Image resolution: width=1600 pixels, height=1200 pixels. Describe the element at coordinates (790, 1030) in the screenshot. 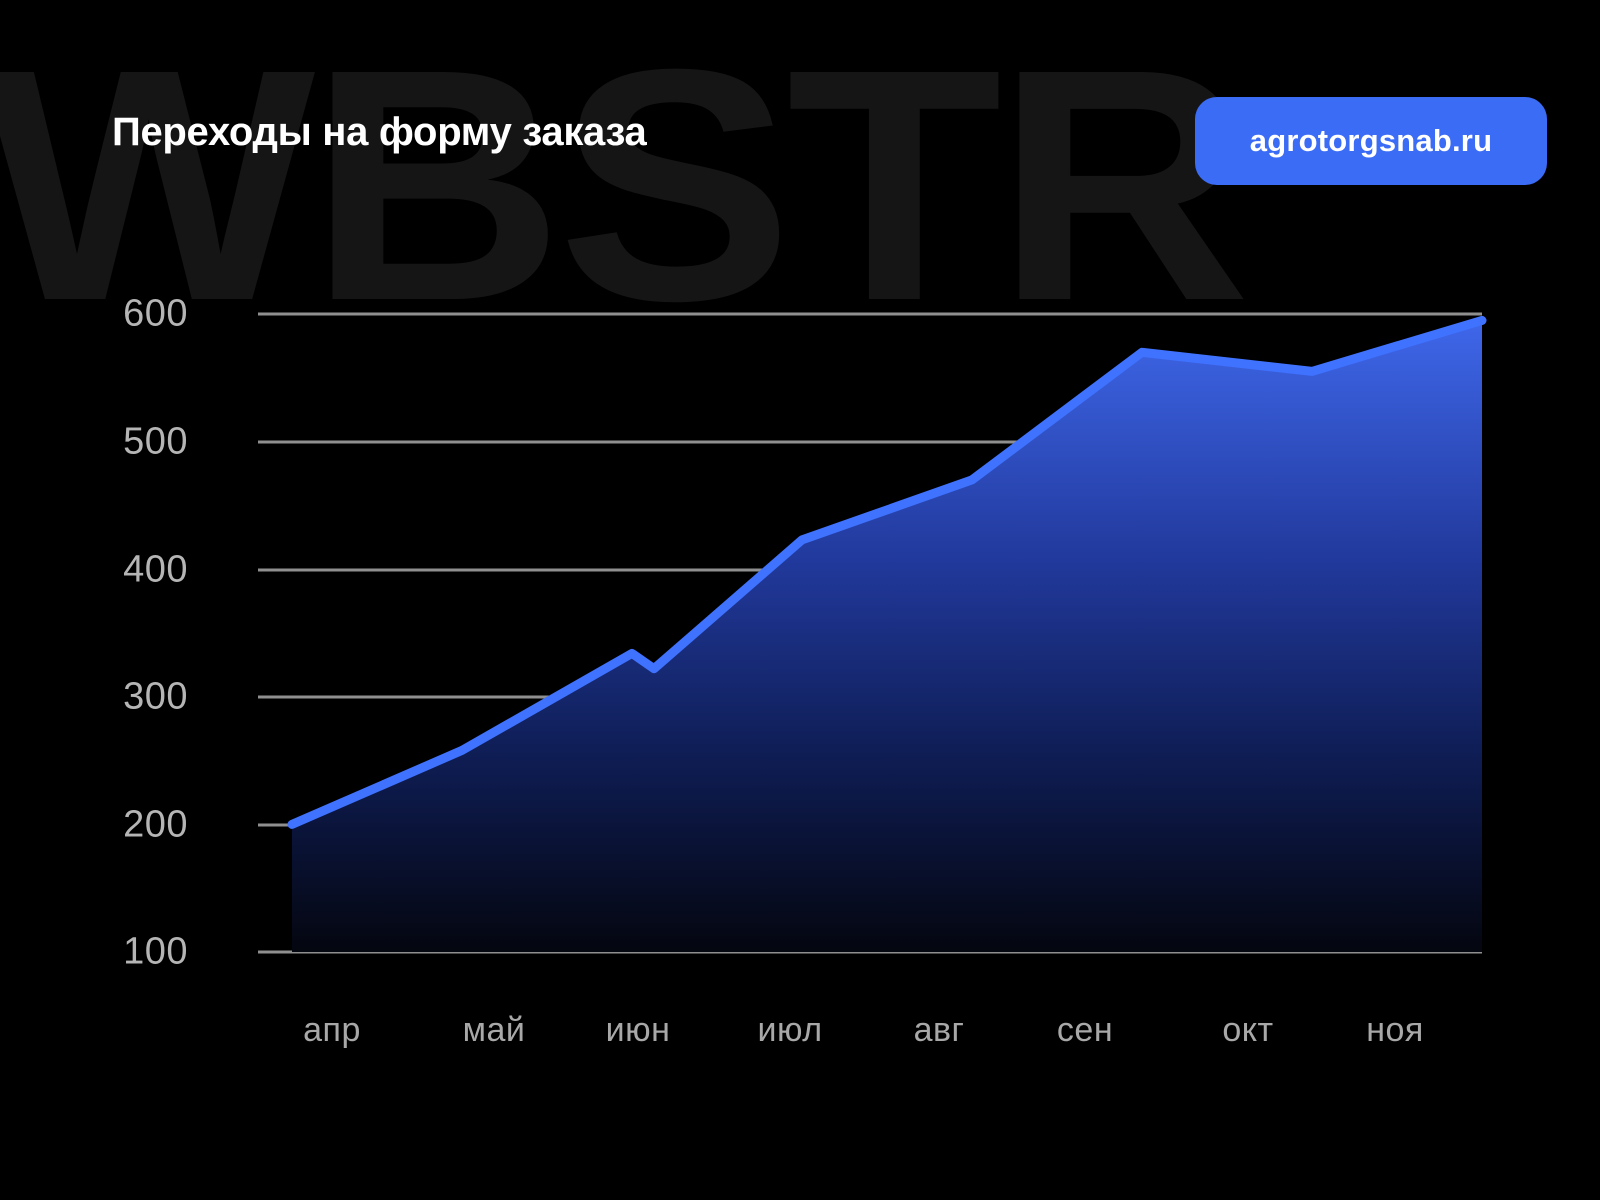

I see `x-tick-jul: июл` at that location.